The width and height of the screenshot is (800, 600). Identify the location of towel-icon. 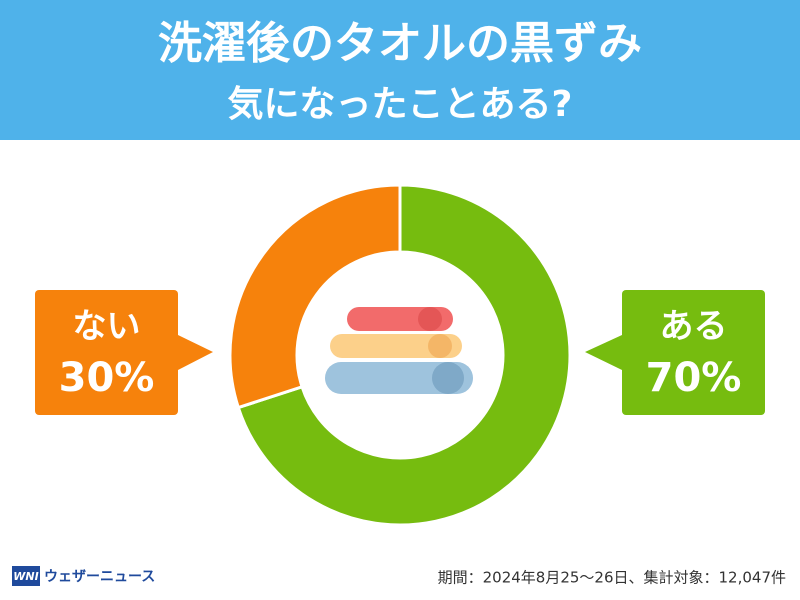
(399, 350).